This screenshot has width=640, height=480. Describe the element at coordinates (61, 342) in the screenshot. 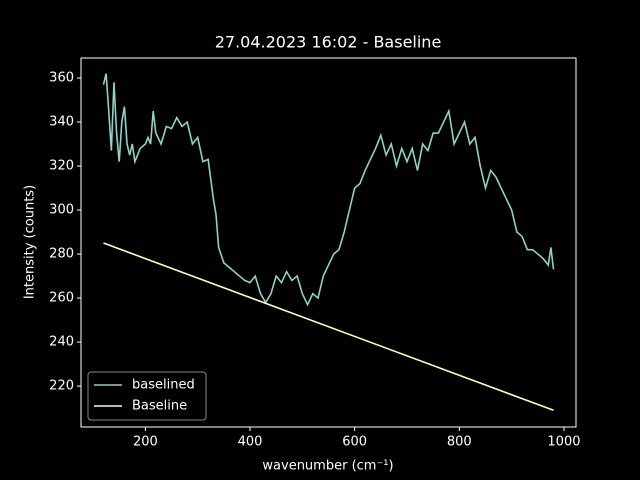

I see `y-tick-label: 240` at that location.